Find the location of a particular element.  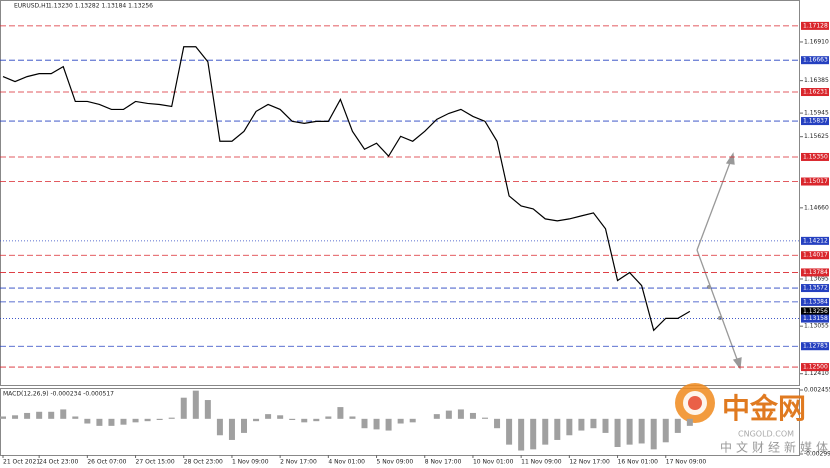

level-label: 1.13256 is located at coordinates (815, 311).